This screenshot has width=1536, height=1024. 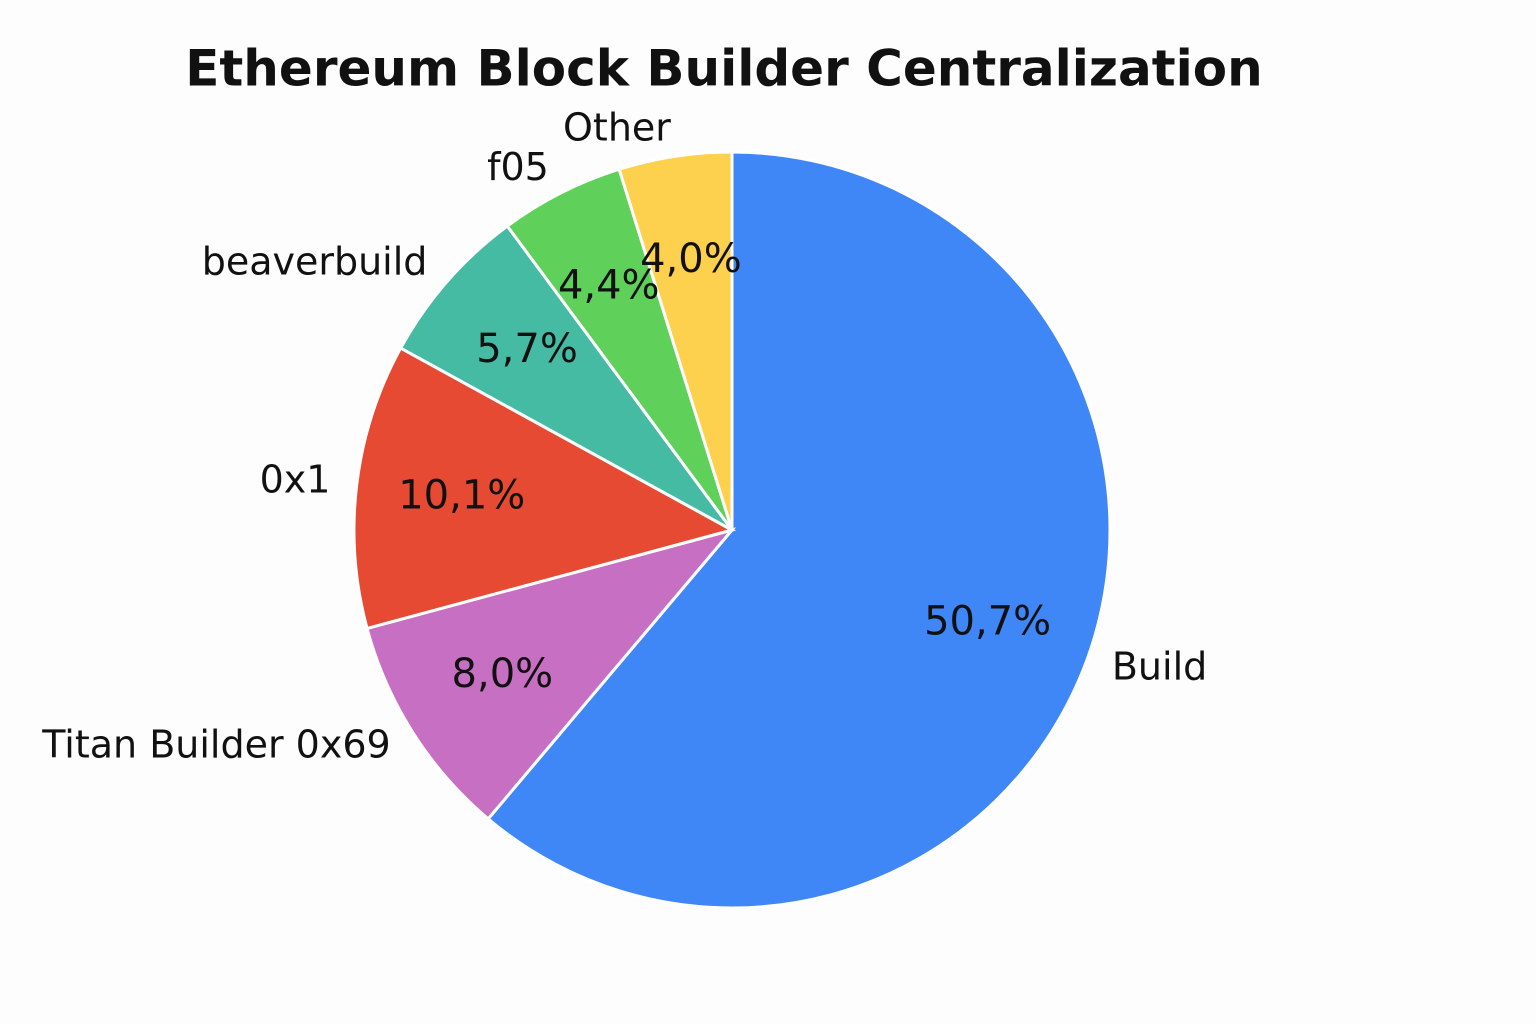 I want to click on value-label: 4,4%, so click(x=609, y=285).